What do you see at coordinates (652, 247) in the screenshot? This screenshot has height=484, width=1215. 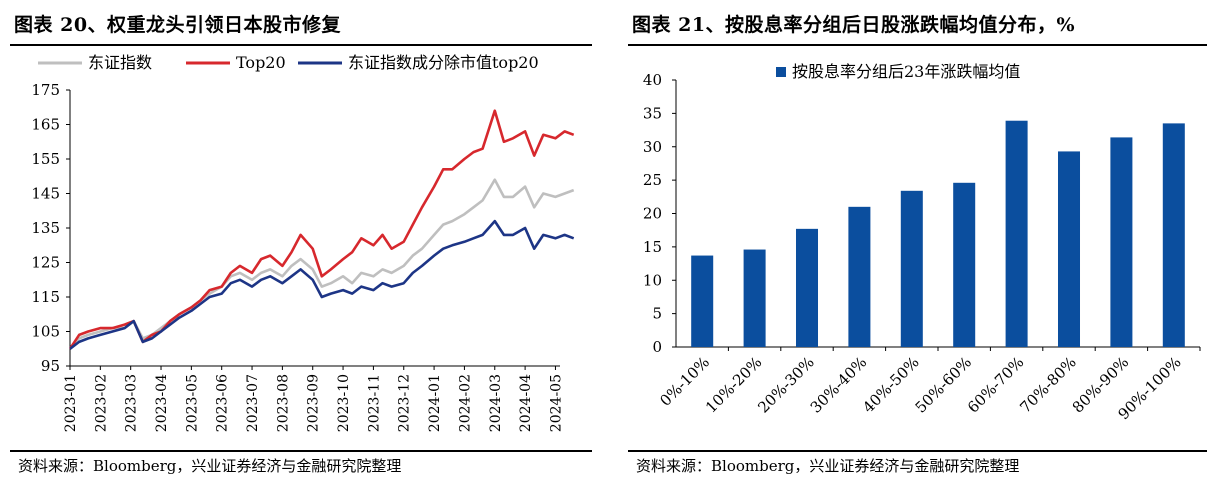 I see `y-tick-label: 15` at bounding box center [652, 247].